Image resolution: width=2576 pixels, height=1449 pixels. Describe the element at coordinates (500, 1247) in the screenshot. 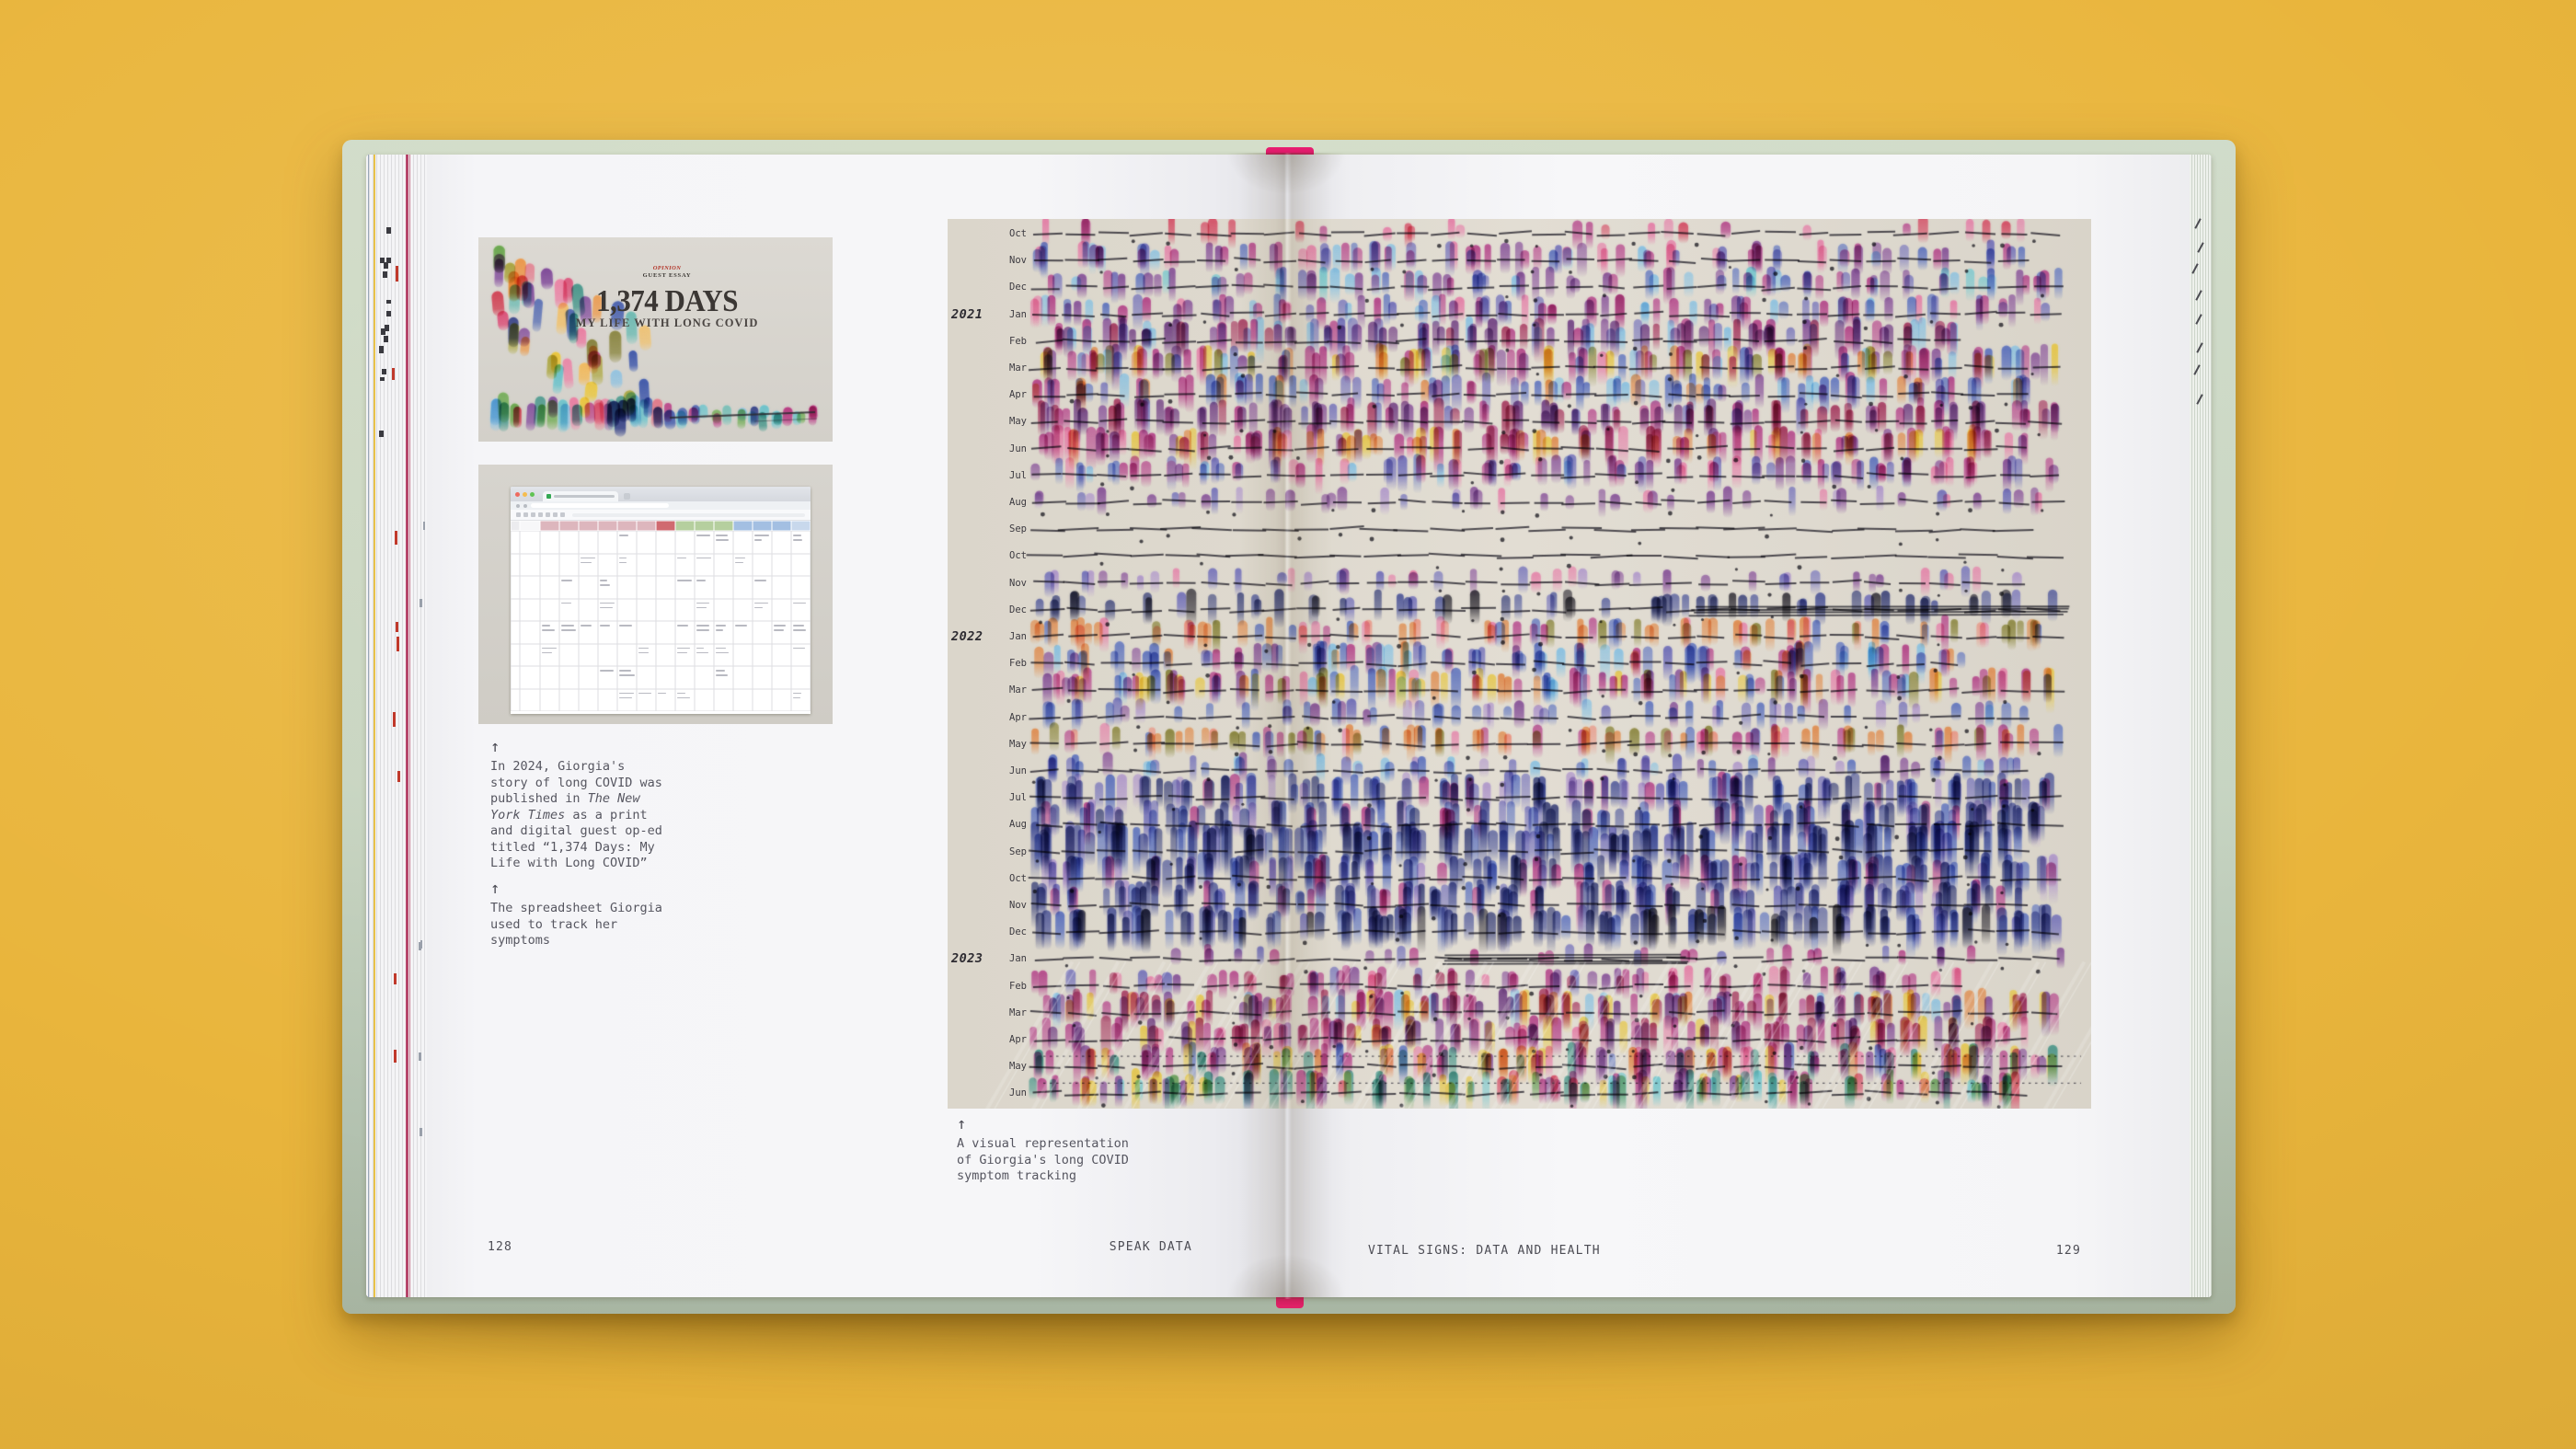

I see `page-number-left: 128` at that location.